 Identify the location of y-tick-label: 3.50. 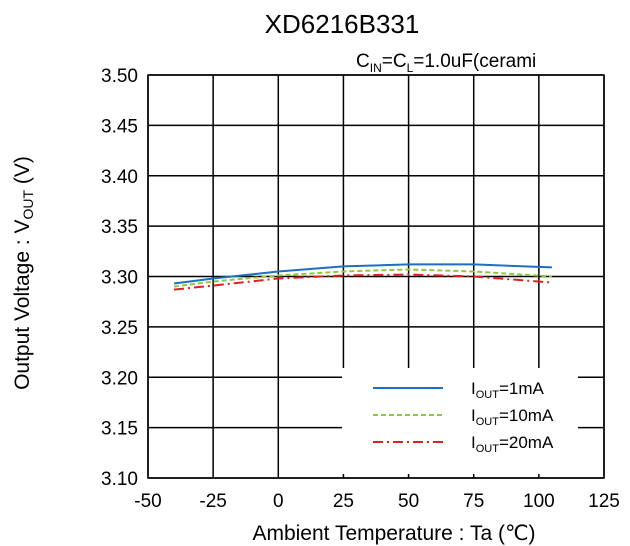
(119, 76).